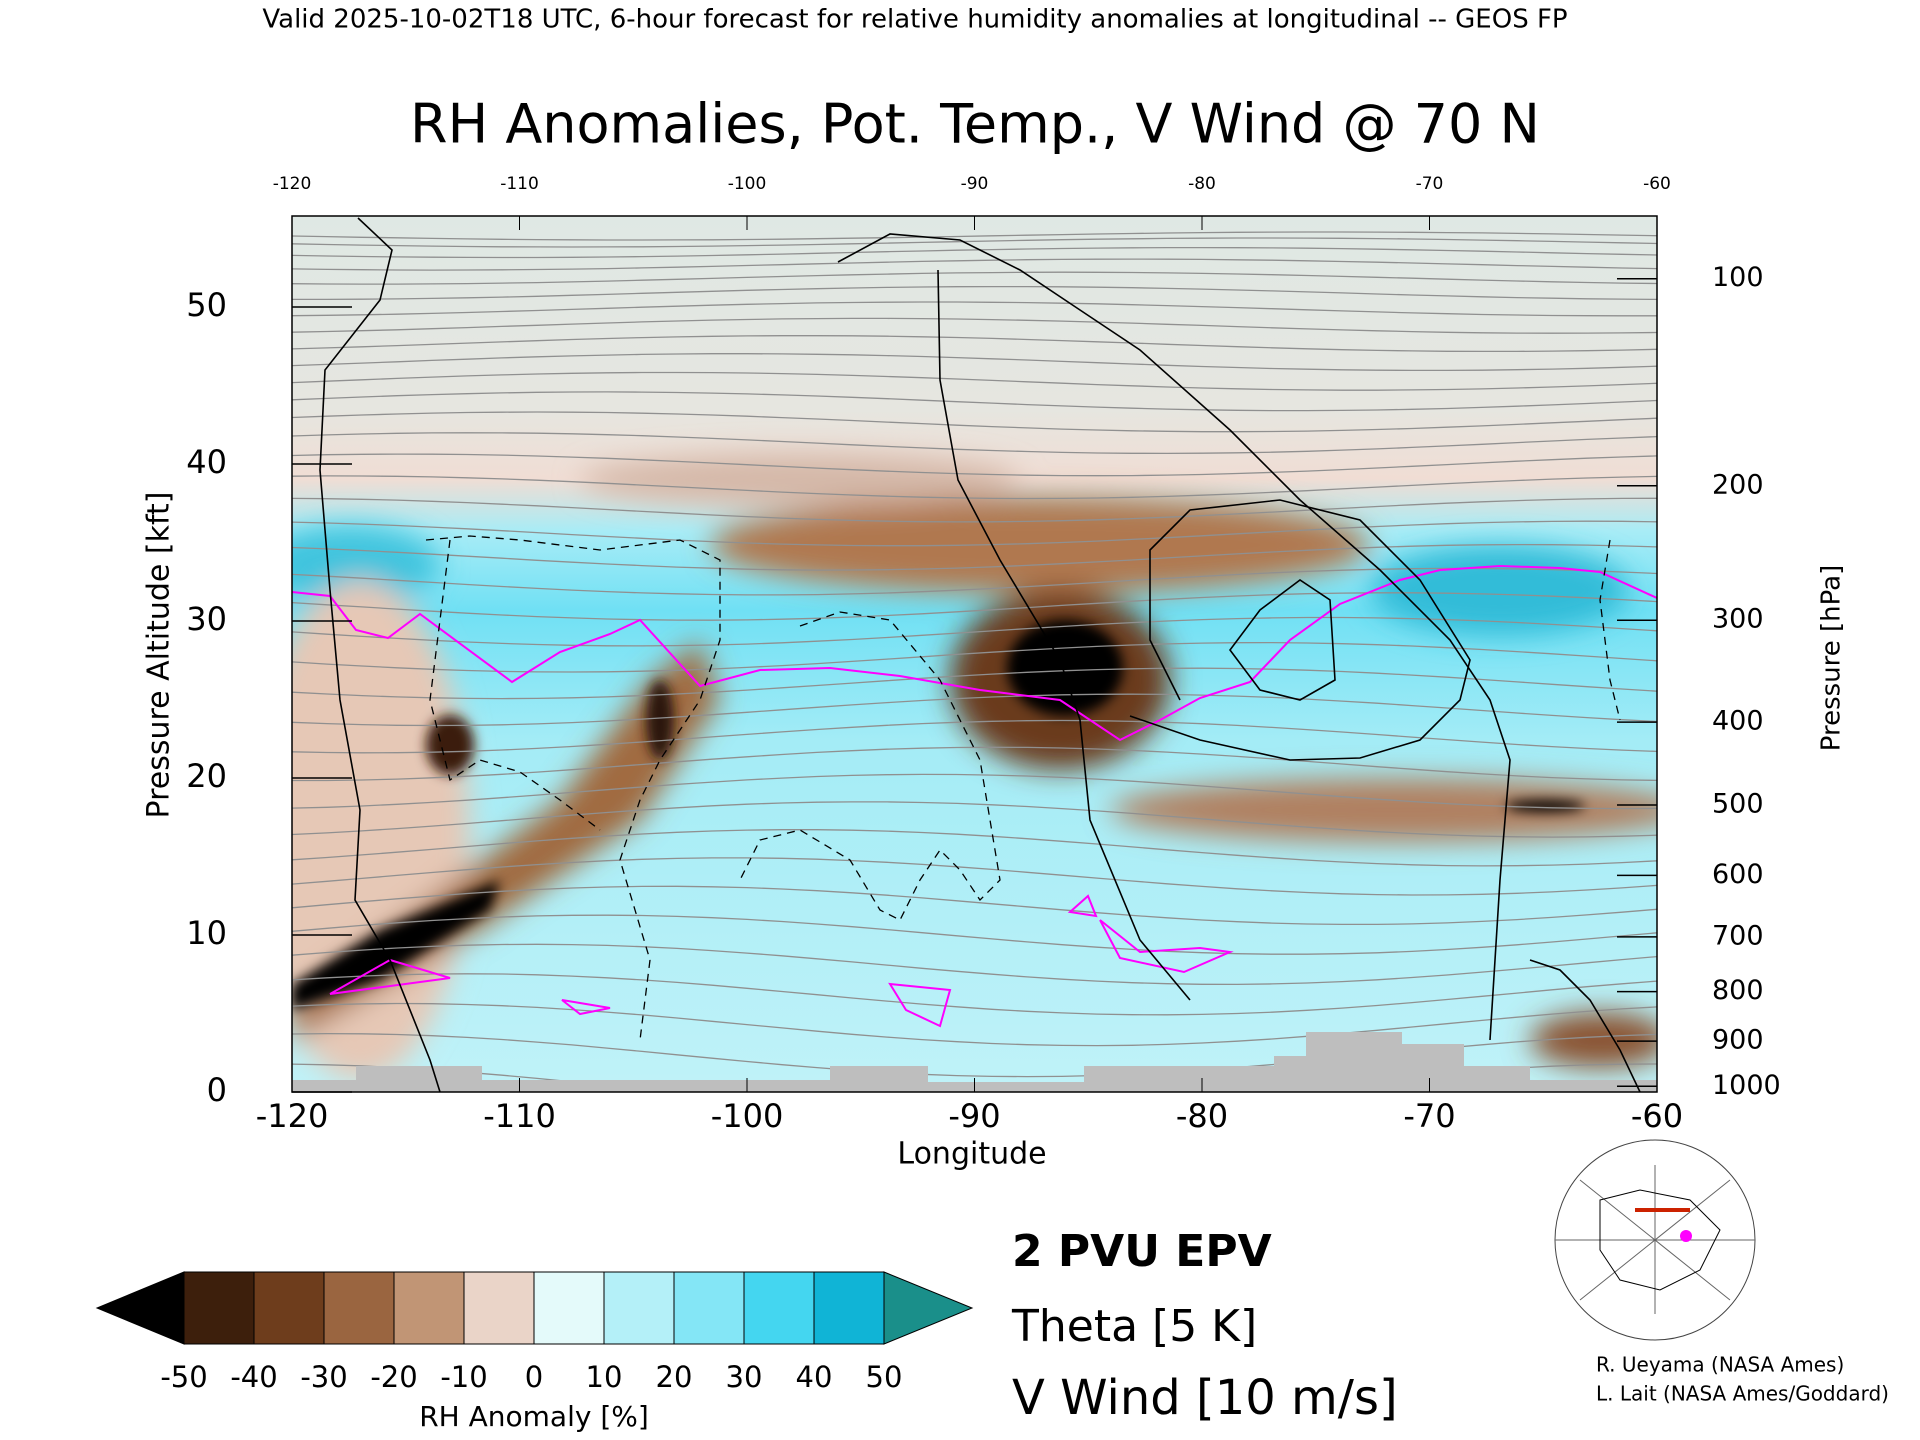 Image resolution: width=1920 pixels, height=1440 pixels. Describe the element at coordinates (1832, 658) in the screenshot. I see `y2-axis-label: Pressure [hPa]` at that location.